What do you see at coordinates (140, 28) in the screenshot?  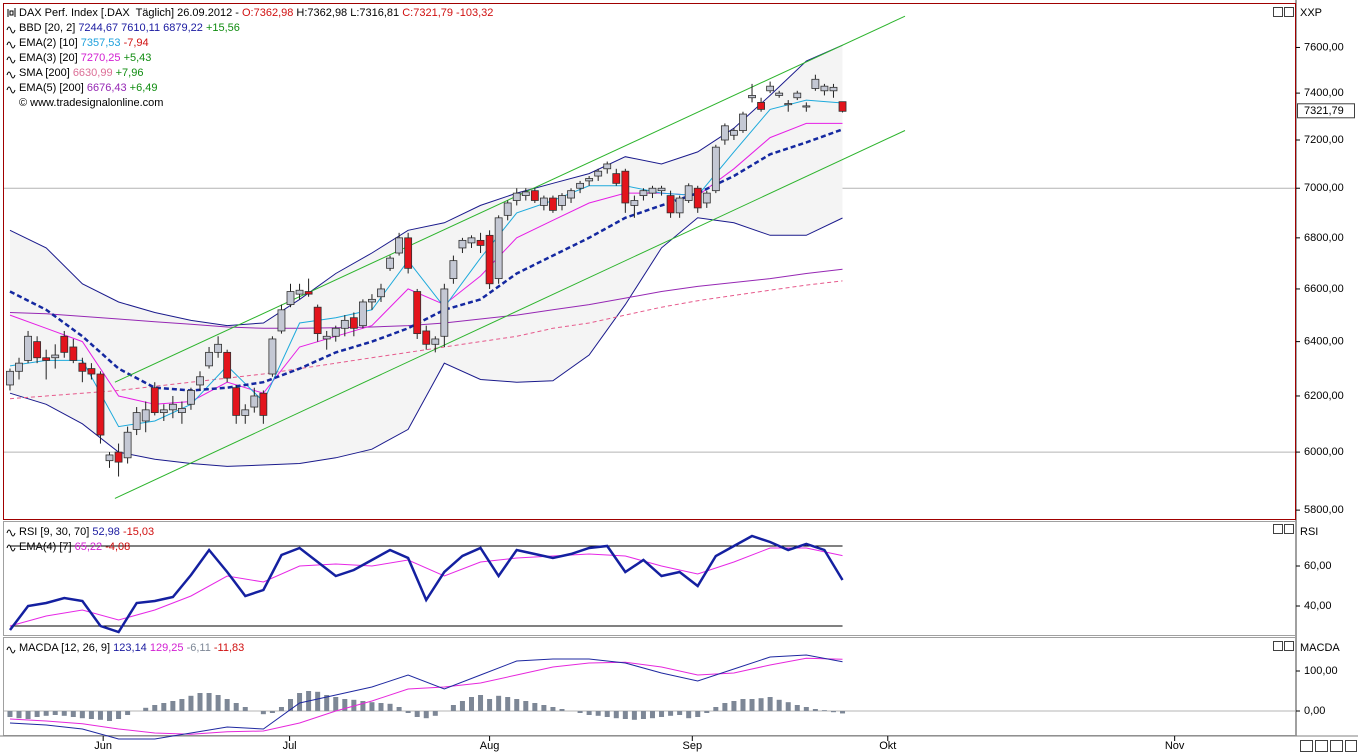 I see `legend-part: 7244,67 7610,11 6879,22` at bounding box center [140, 28].